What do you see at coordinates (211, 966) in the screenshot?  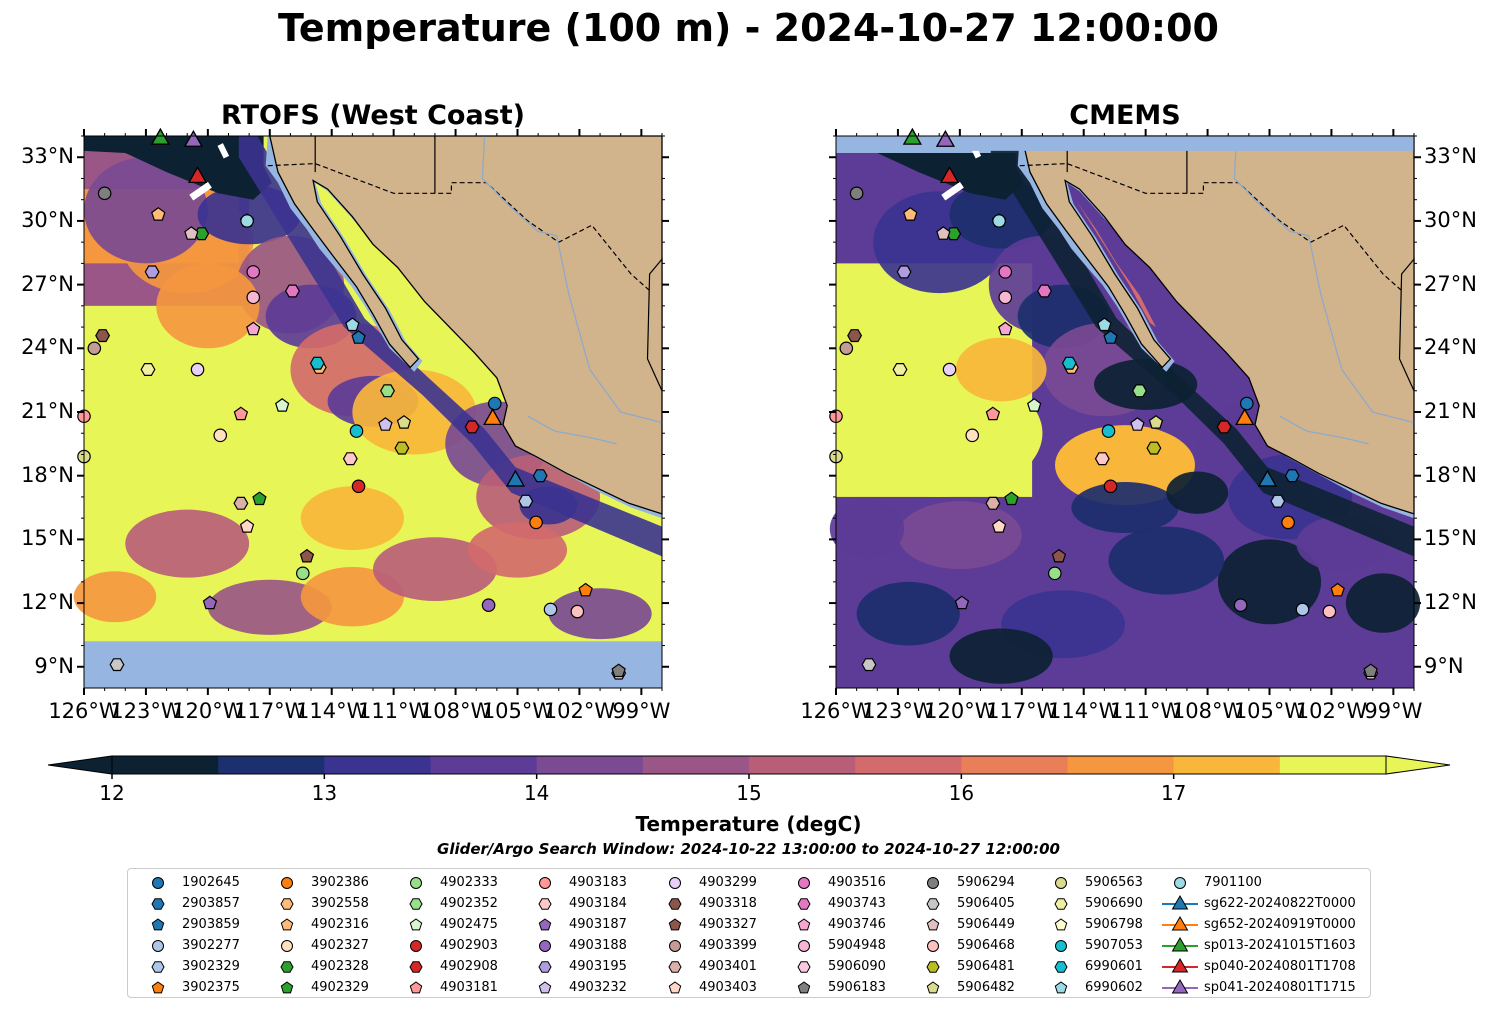 I see `legend-label: 3902329` at bounding box center [211, 966].